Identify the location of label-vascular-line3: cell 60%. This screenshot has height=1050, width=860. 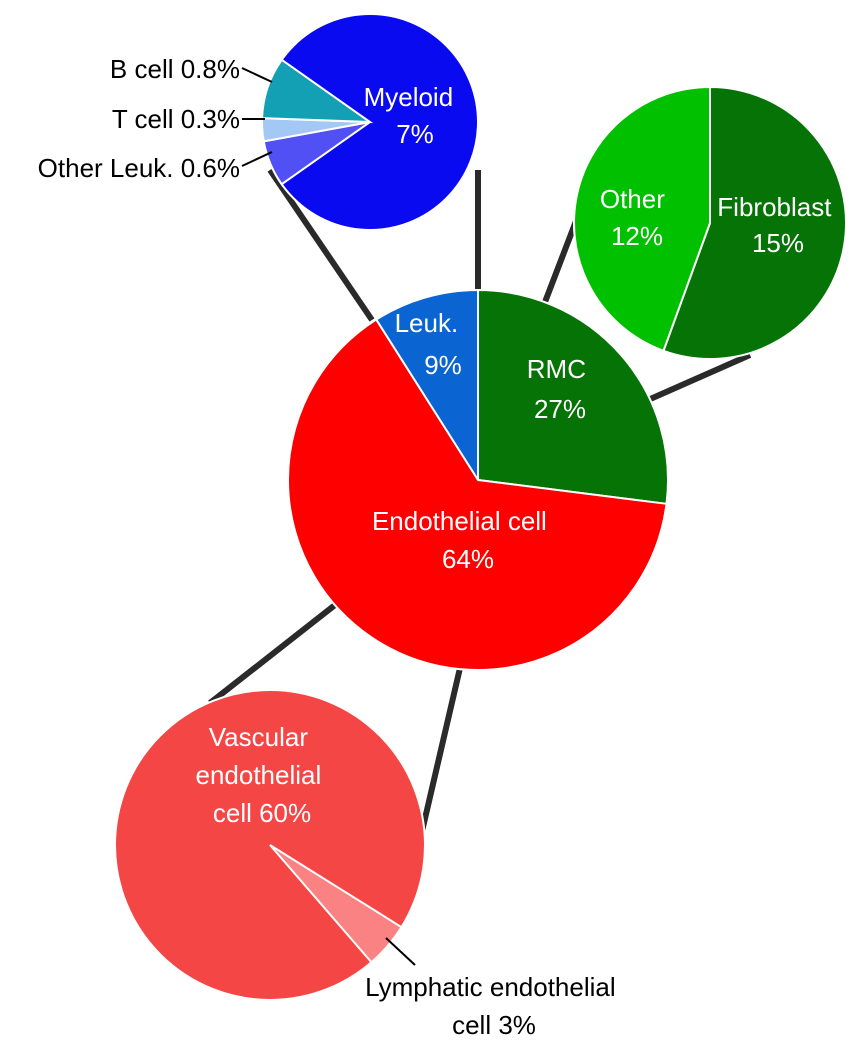
(262, 813).